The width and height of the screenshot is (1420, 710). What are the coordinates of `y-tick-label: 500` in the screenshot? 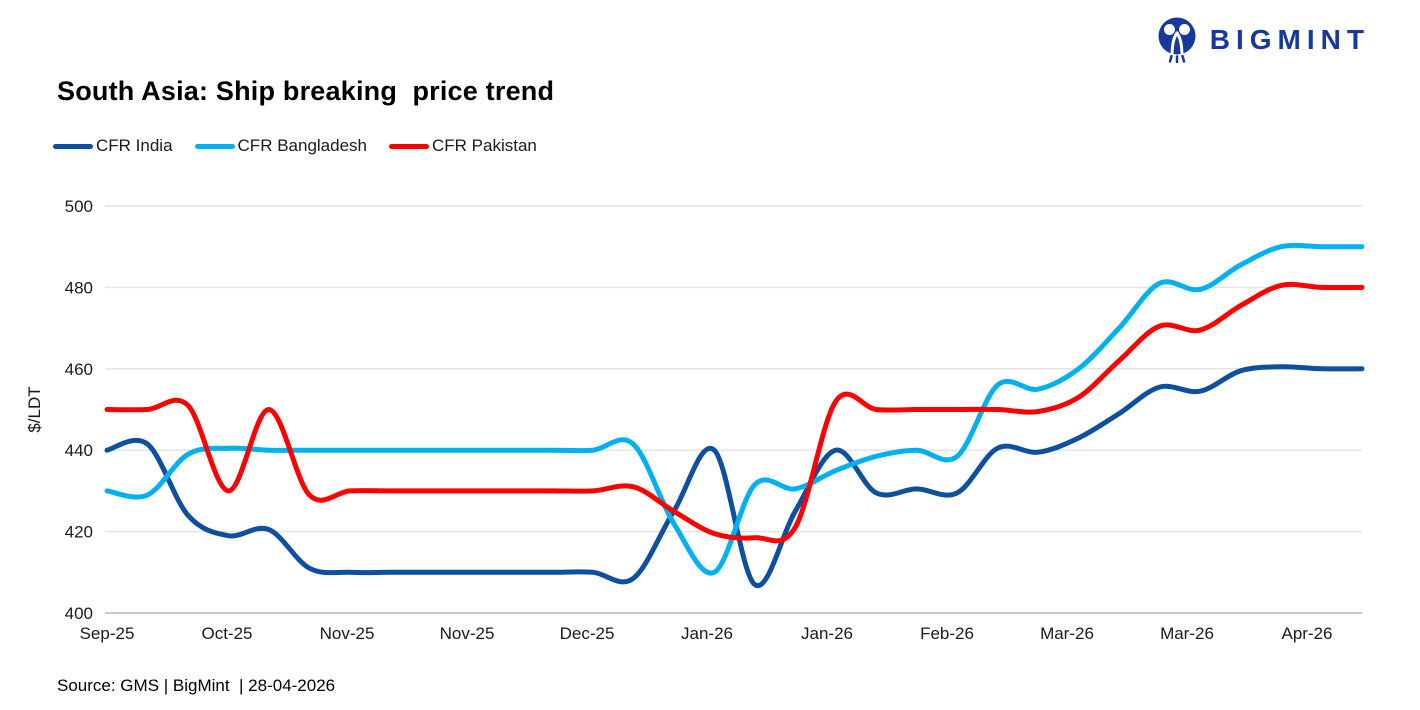 It's located at (79, 206).